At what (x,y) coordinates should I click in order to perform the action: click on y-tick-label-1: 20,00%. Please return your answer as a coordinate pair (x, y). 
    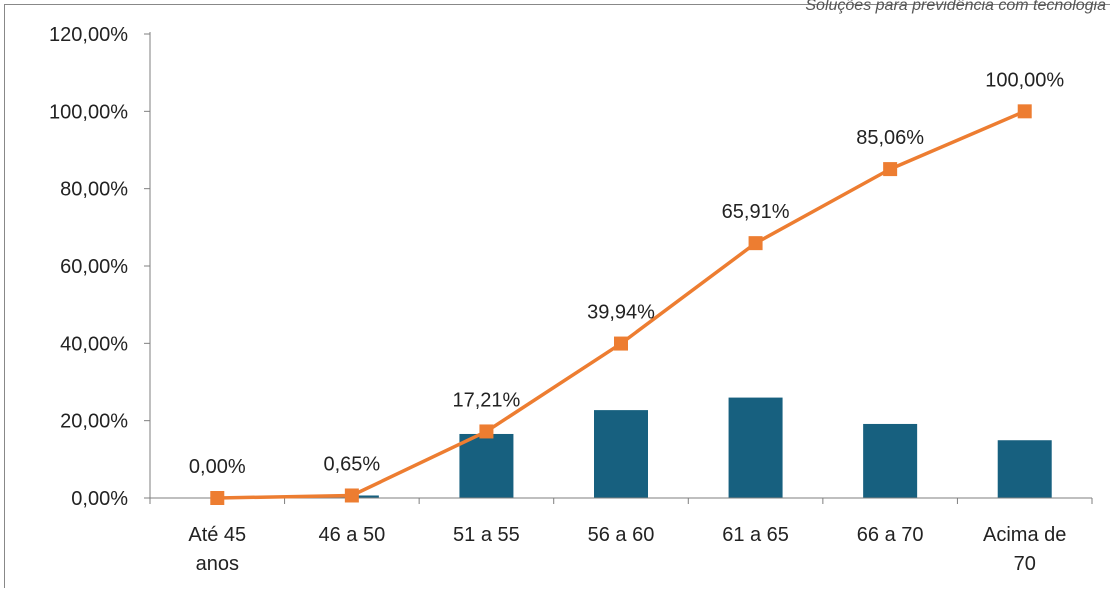
    Looking at the image, I should click on (94, 422).